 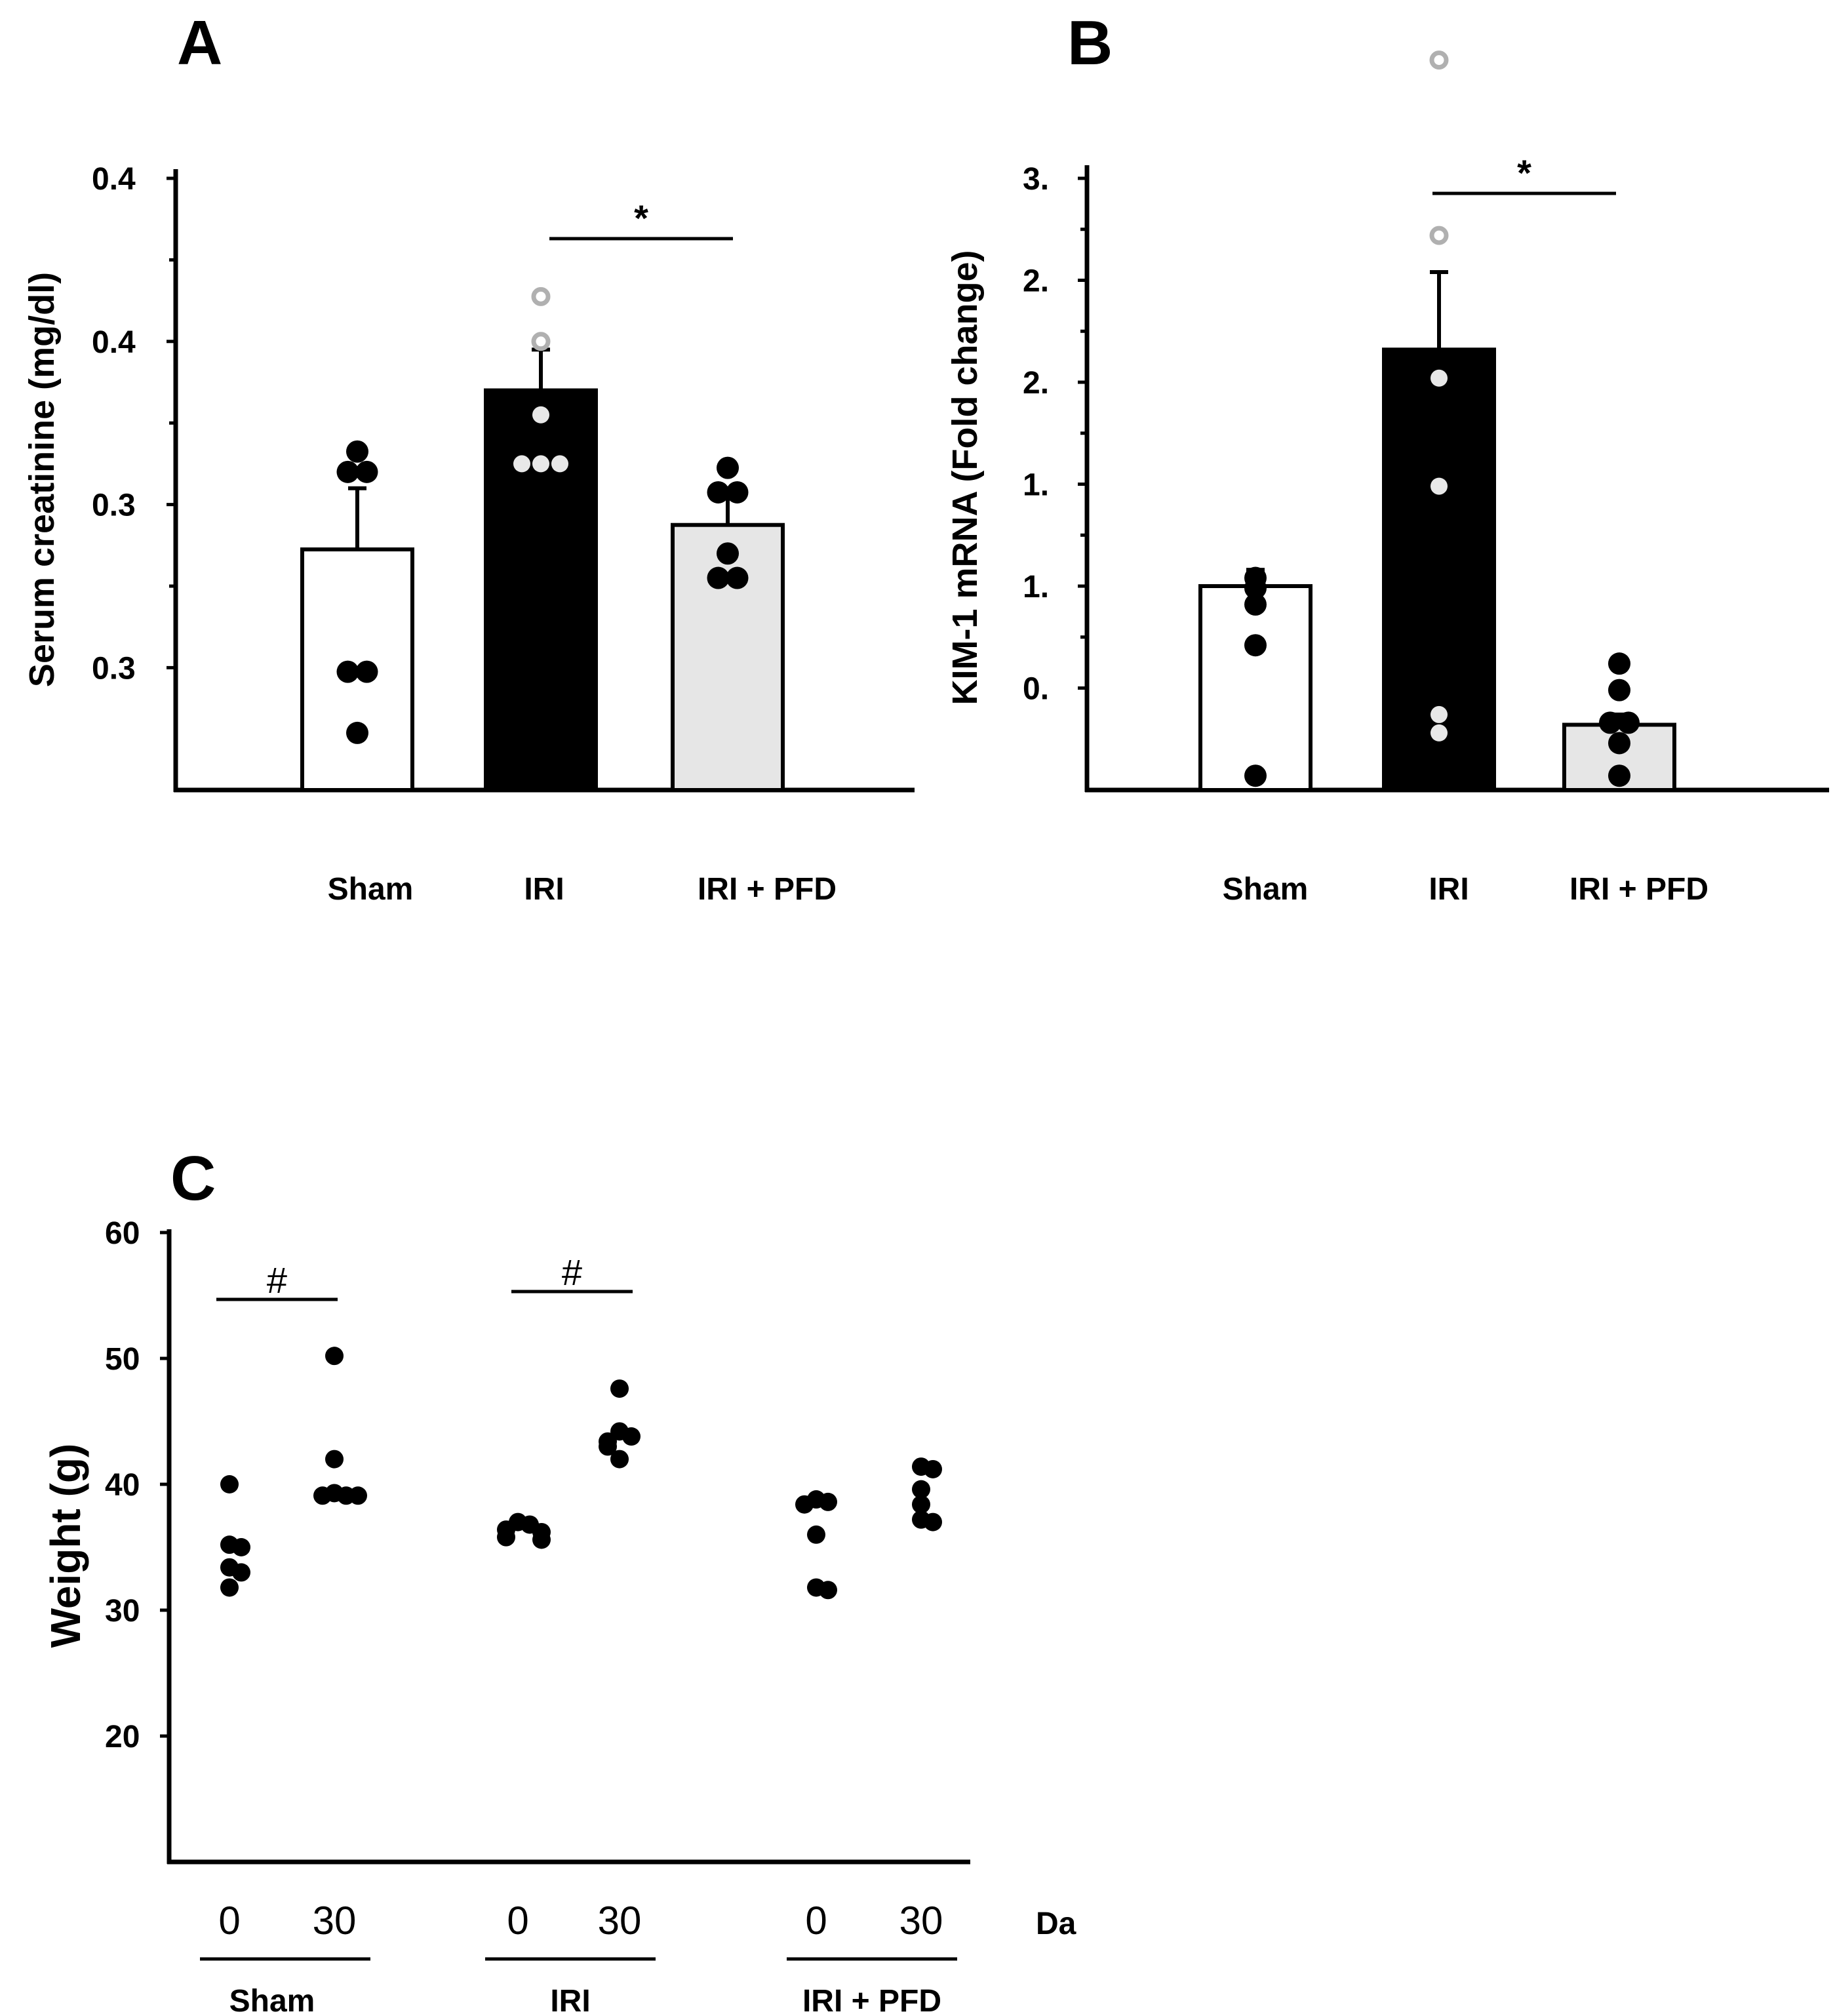 What do you see at coordinates (1090, 43) in the screenshot?
I see `panel-label-b: B` at bounding box center [1090, 43].